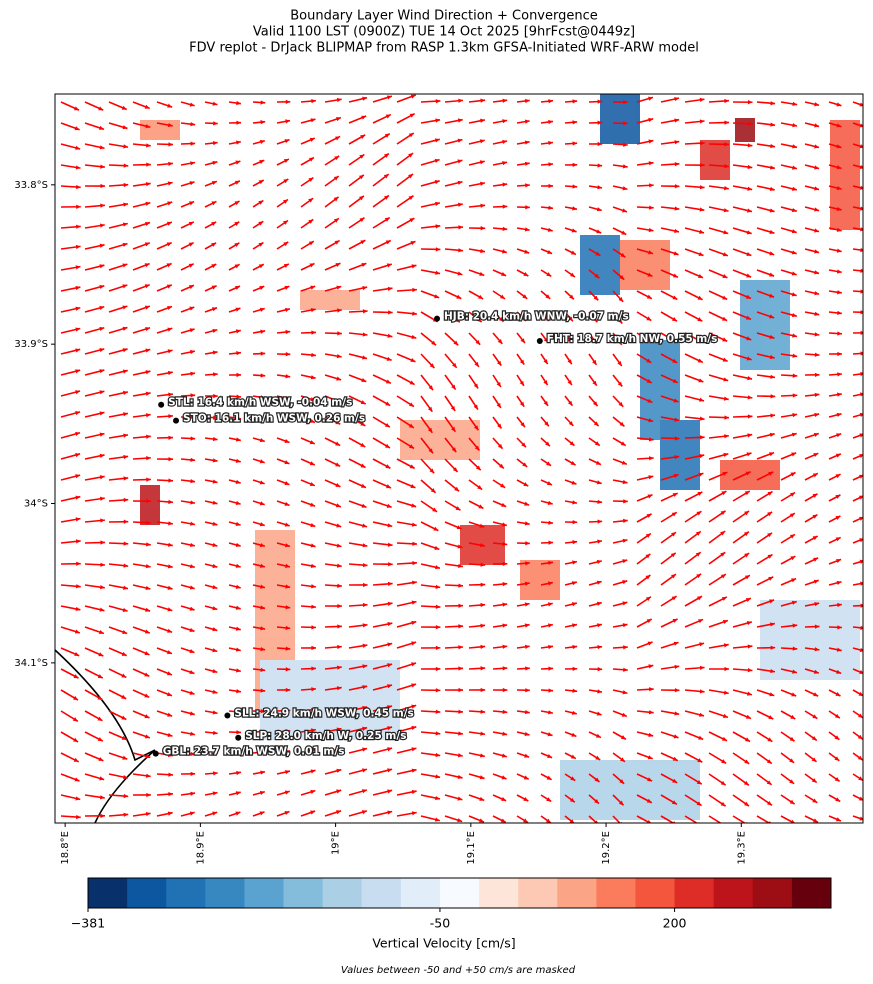 The height and width of the screenshot is (984, 873). What do you see at coordinates (108, 893) in the screenshot?
I see `colorbar-swatch` at bounding box center [108, 893].